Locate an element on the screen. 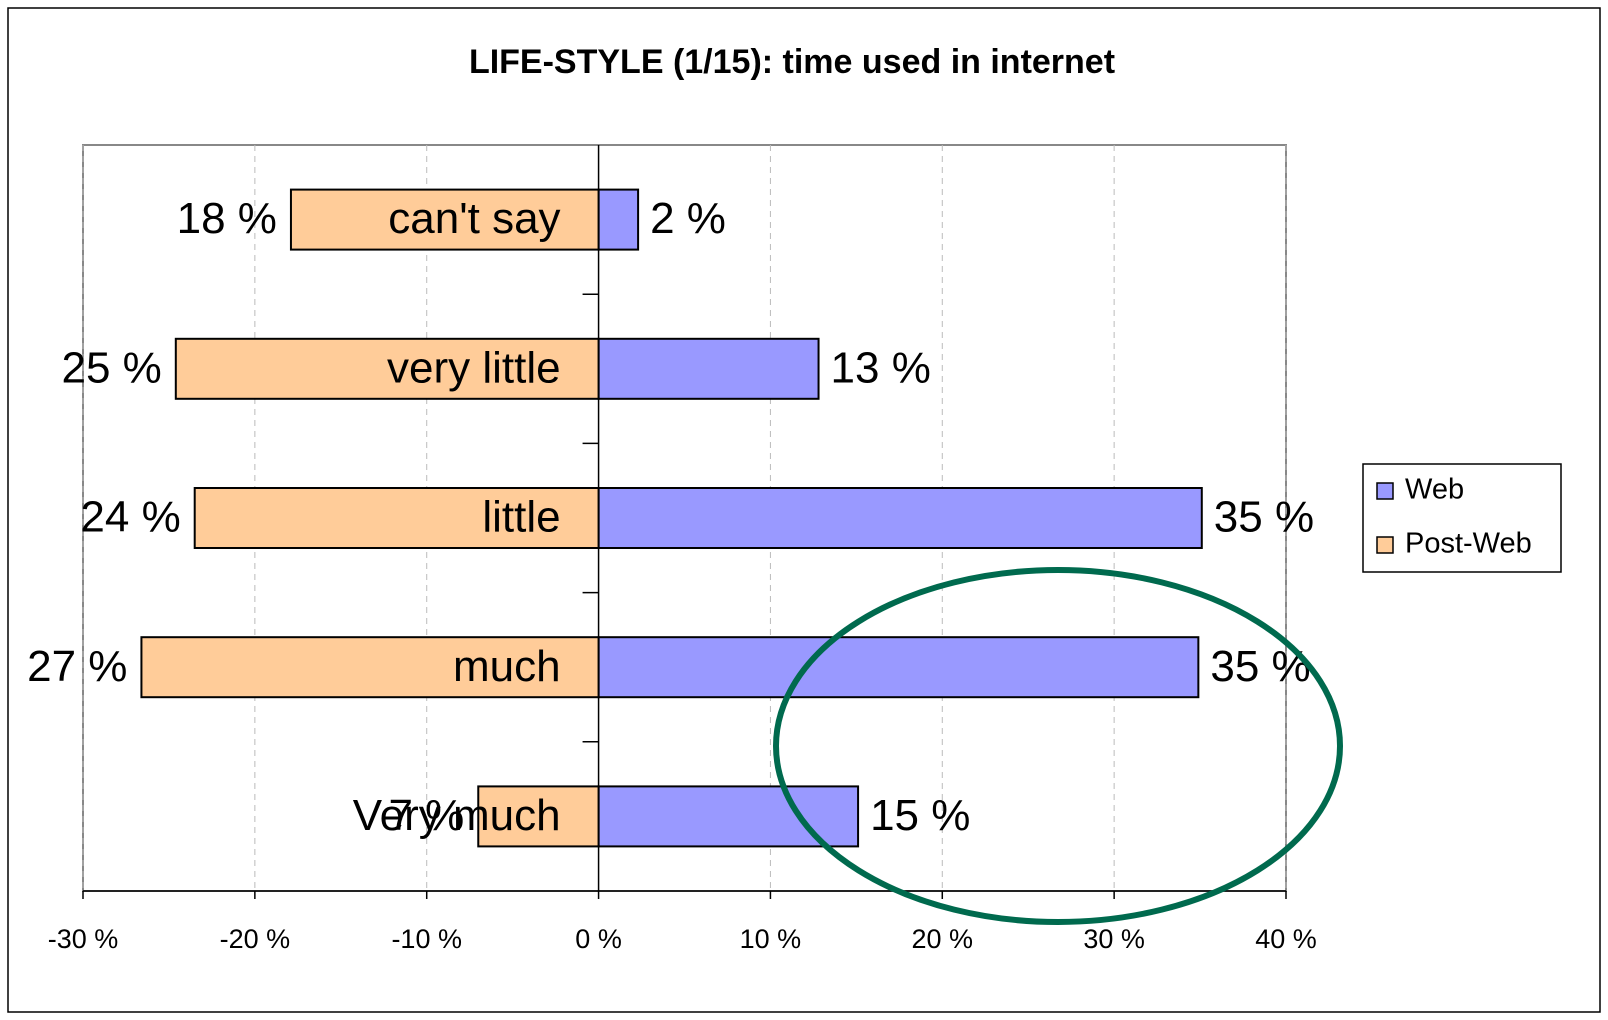 Image resolution: width=1608 pixels, height=1020 pixels. x-tick-label: -20 % is located at coordinates (255, 939).